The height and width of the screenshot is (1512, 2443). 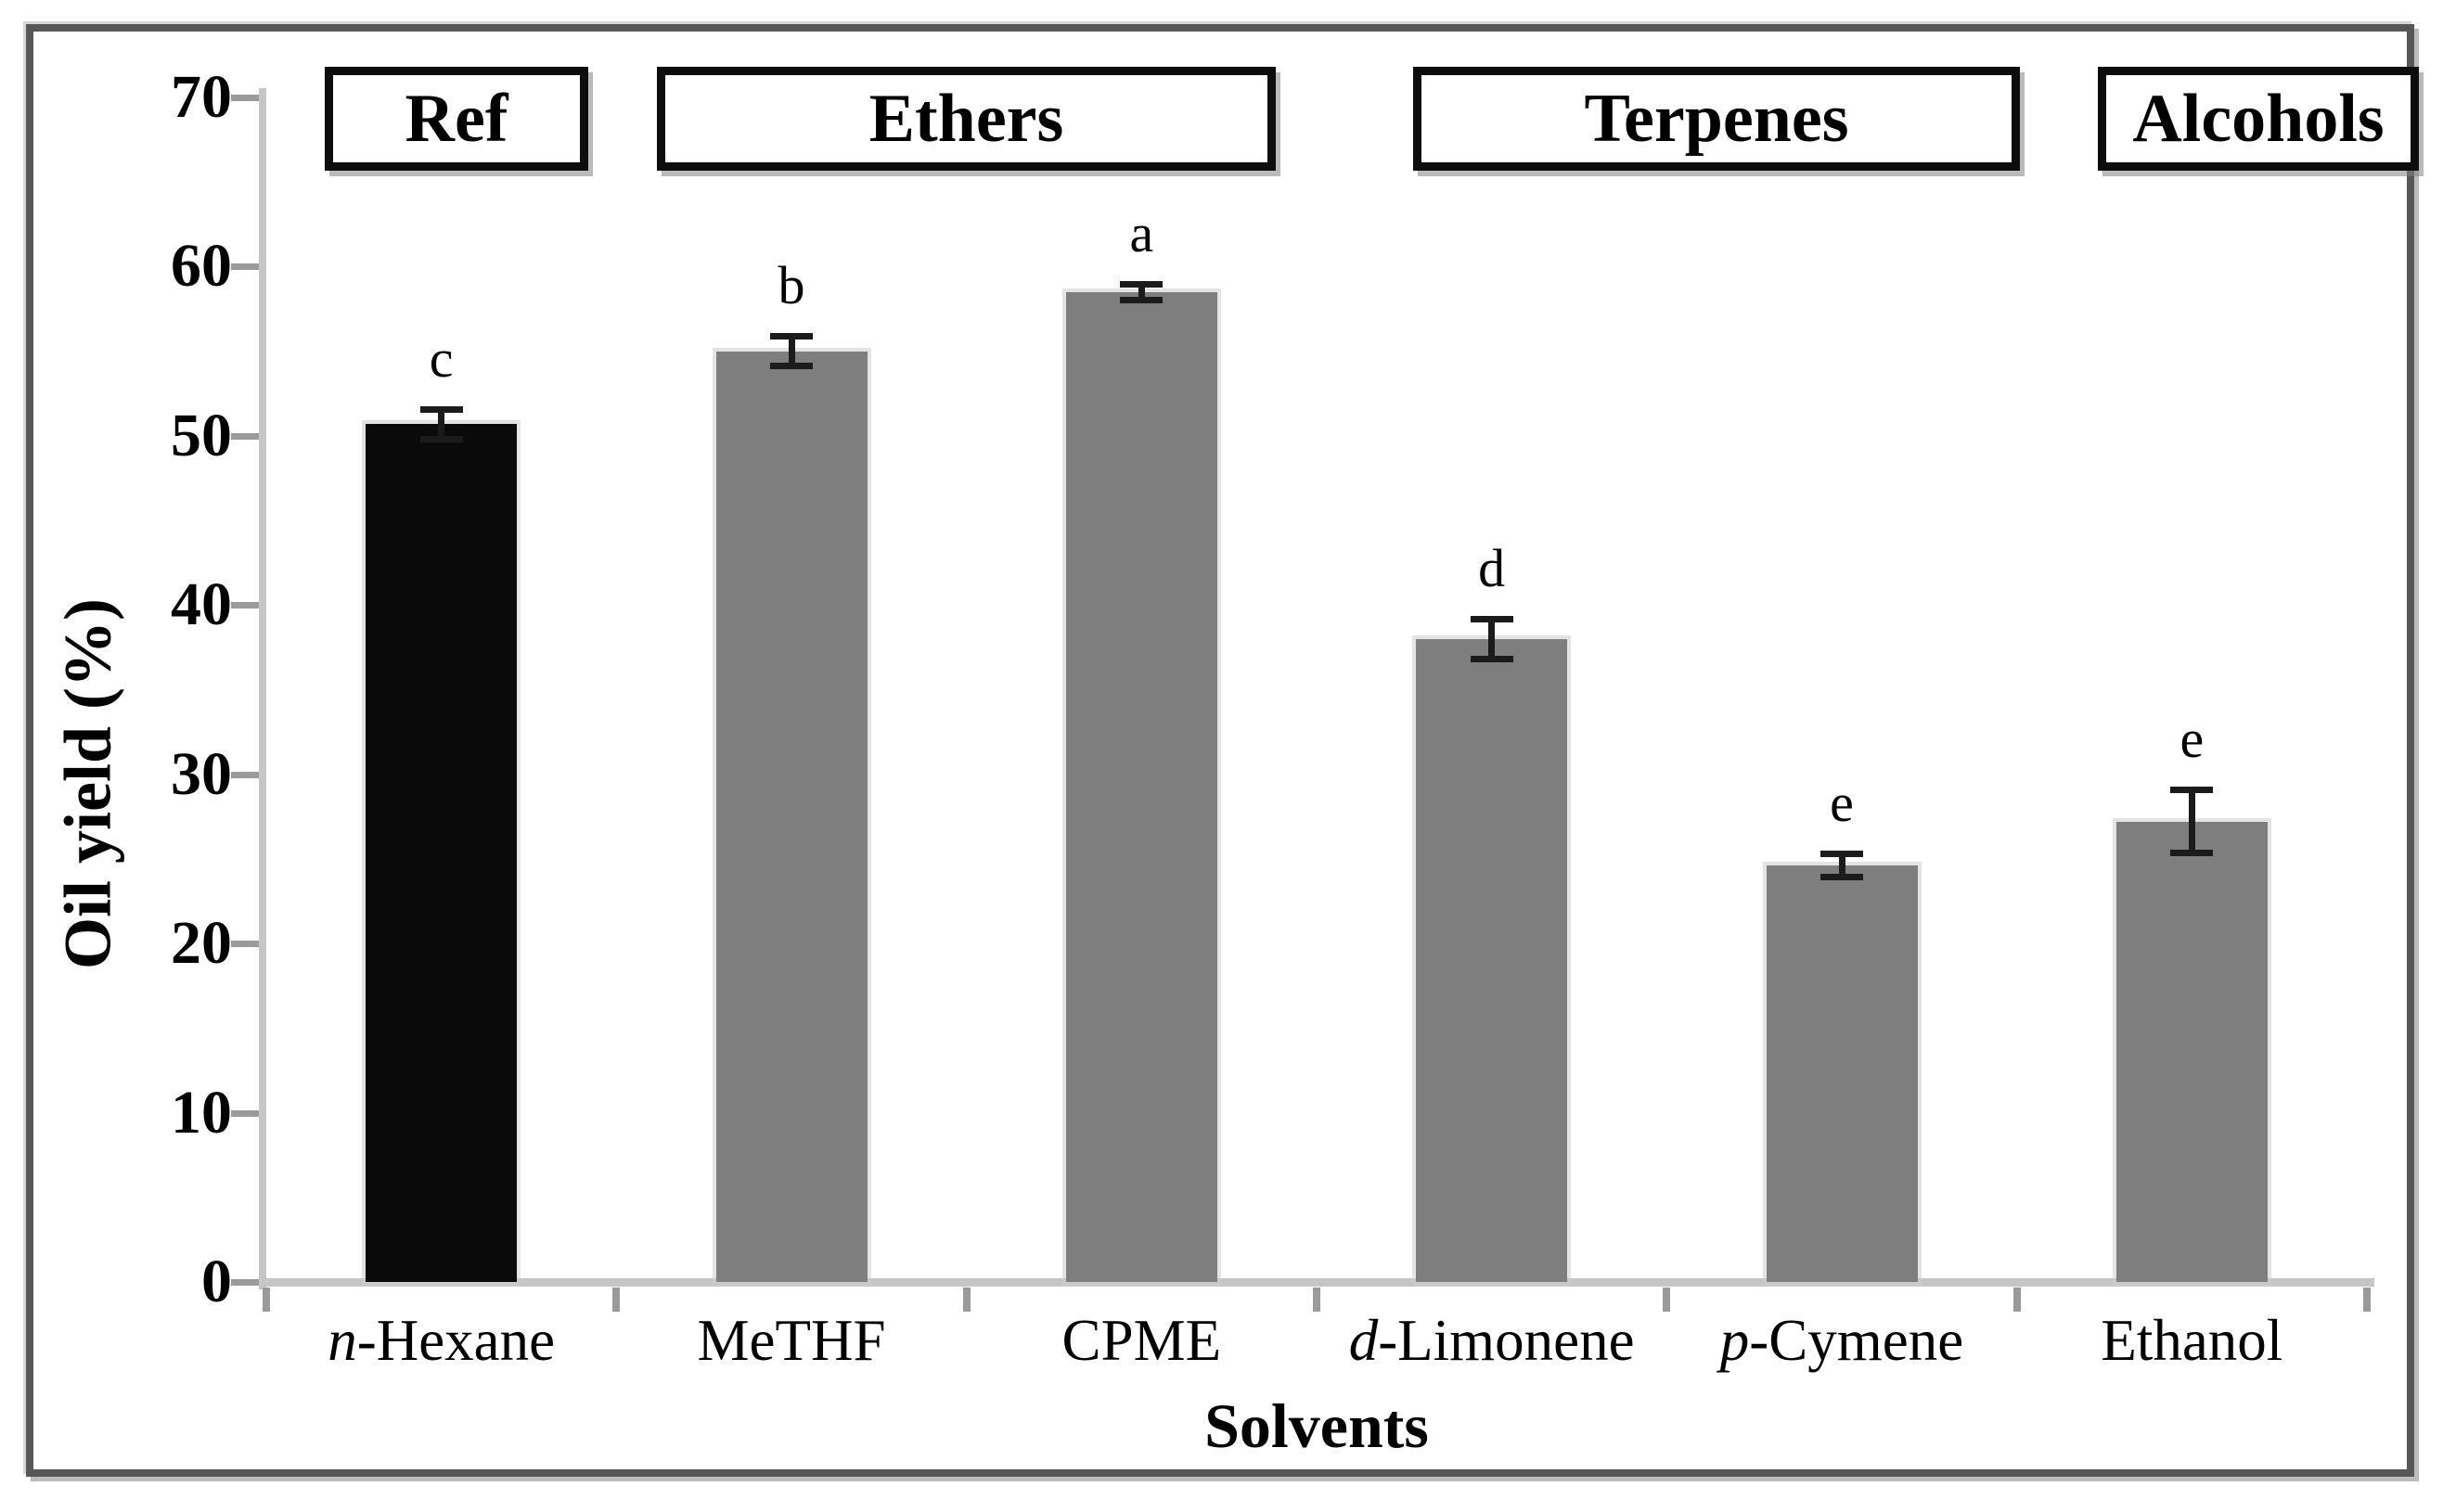 I want to click on y-axis-line, so click(x=262, y=688).